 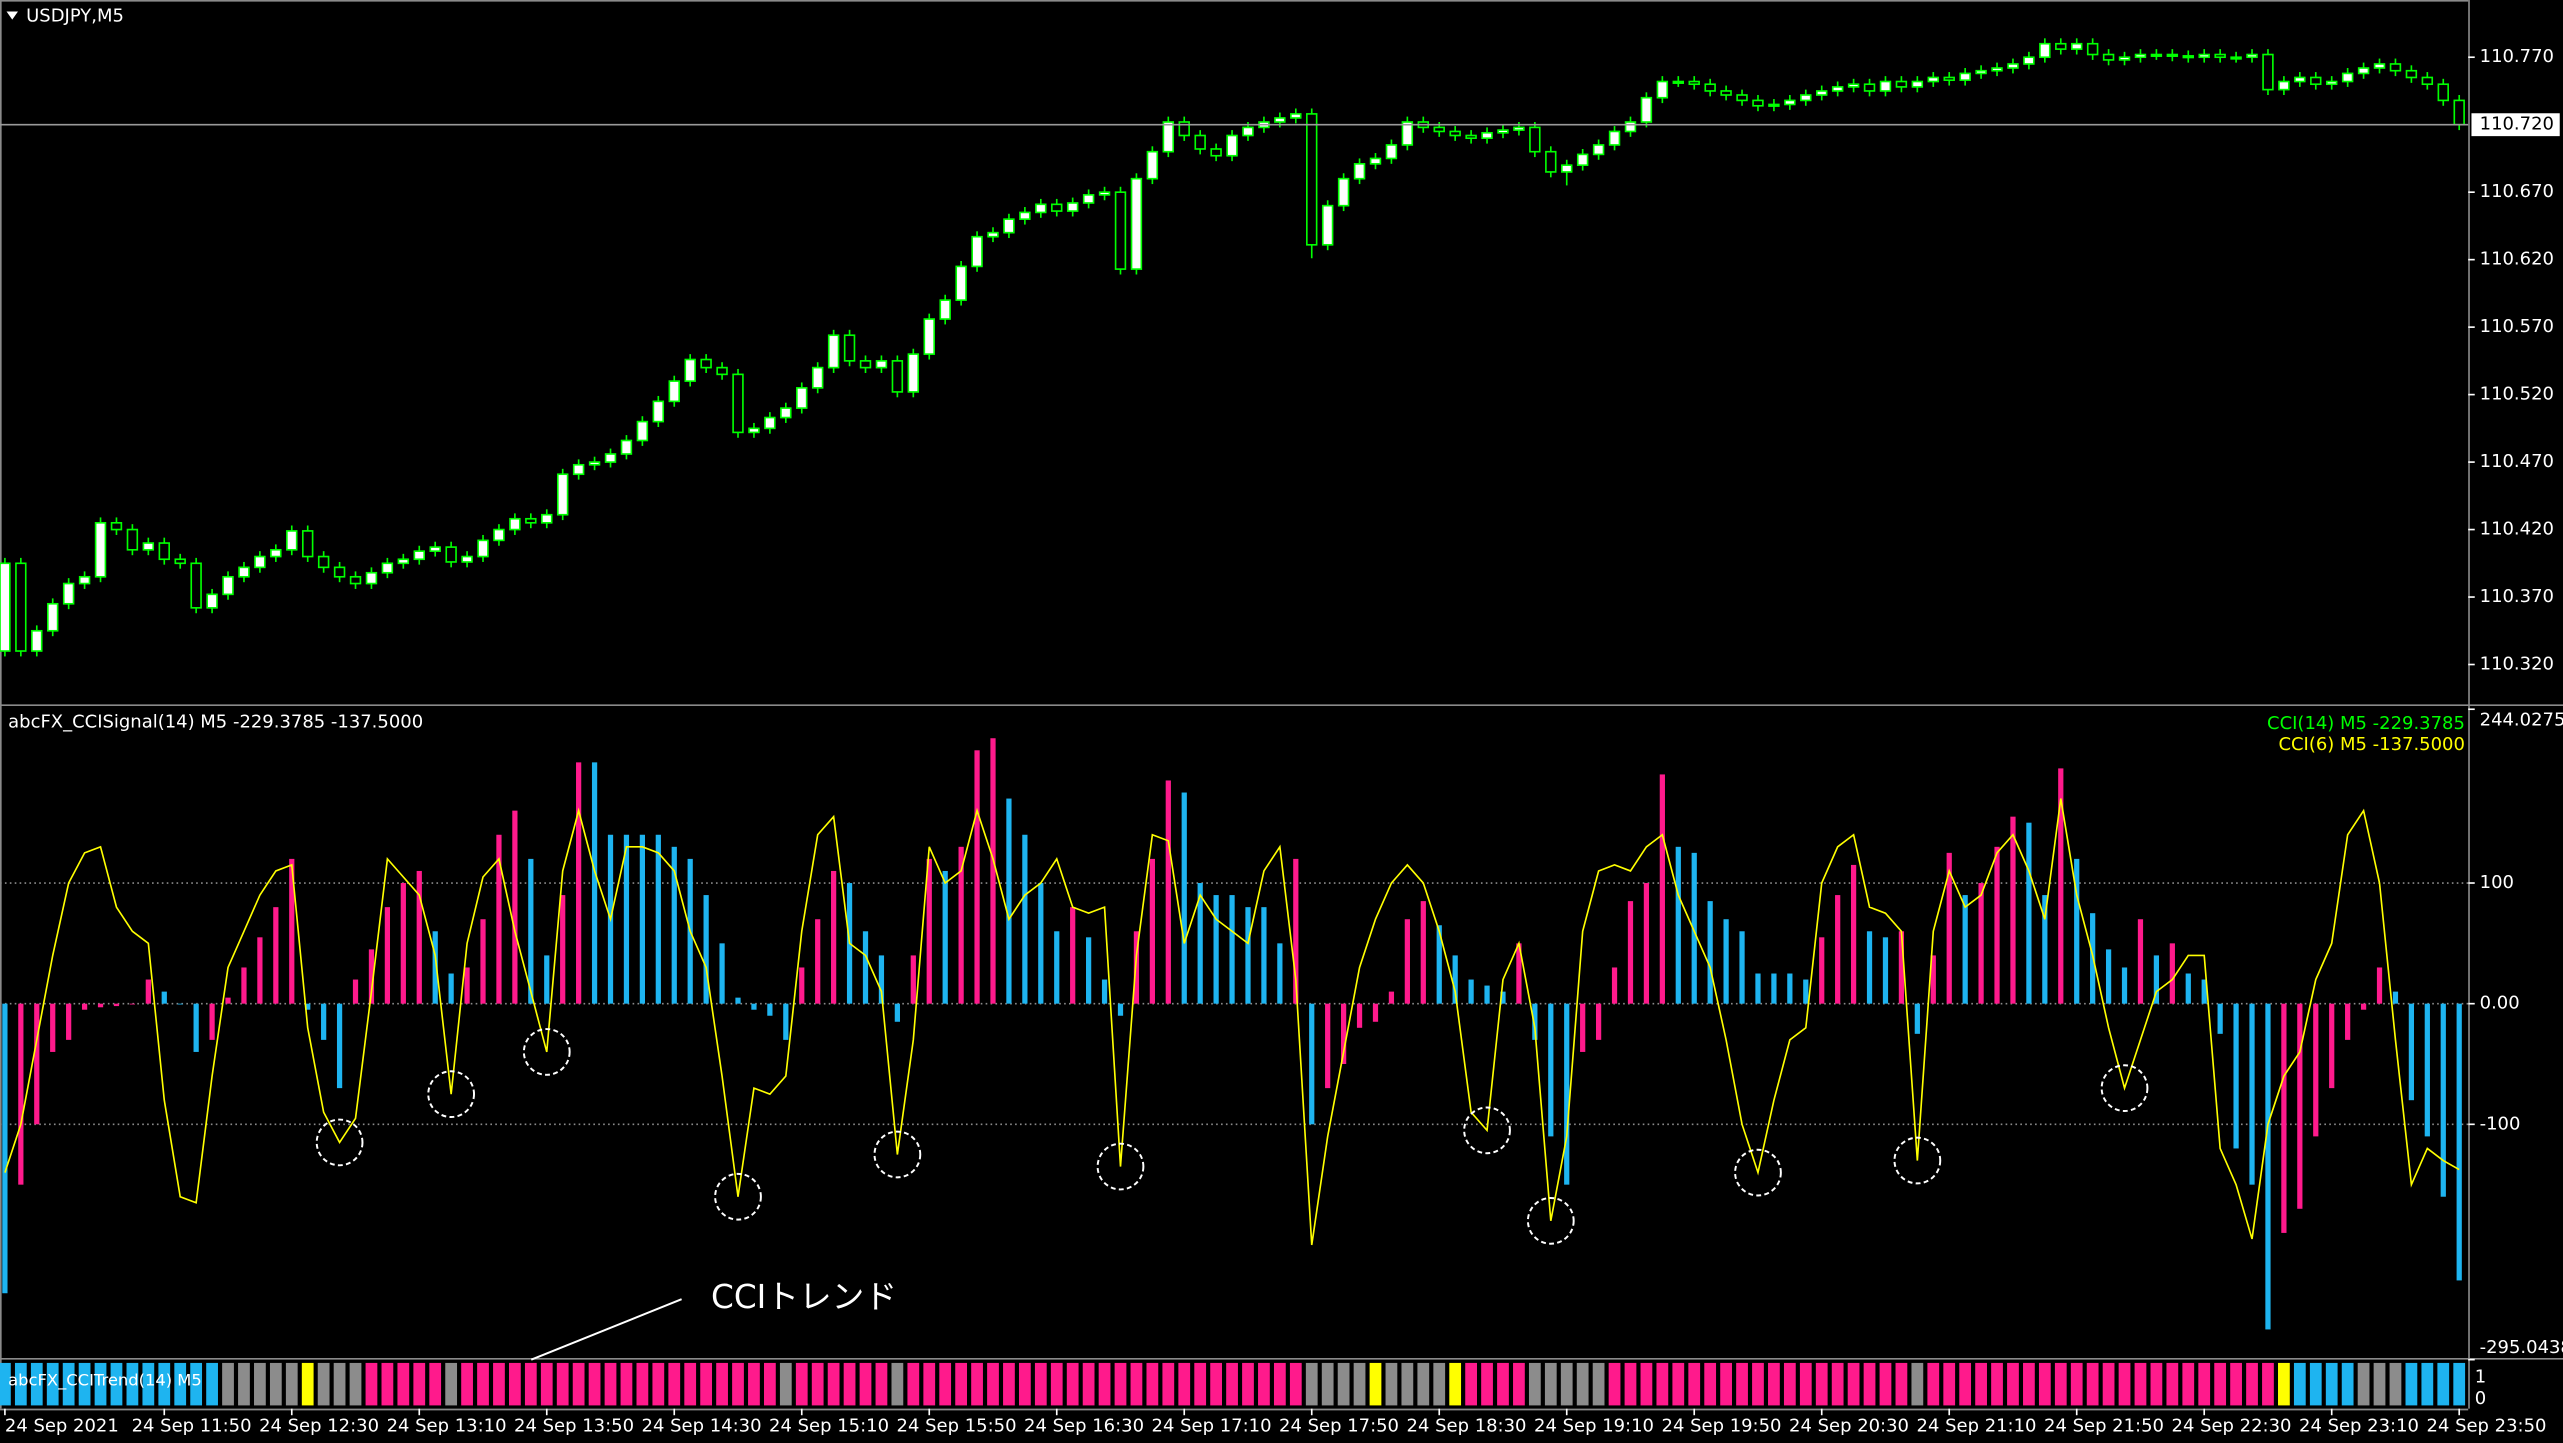 I want to click on y-tick-label: 110.320, so click(x=2517, y=664).